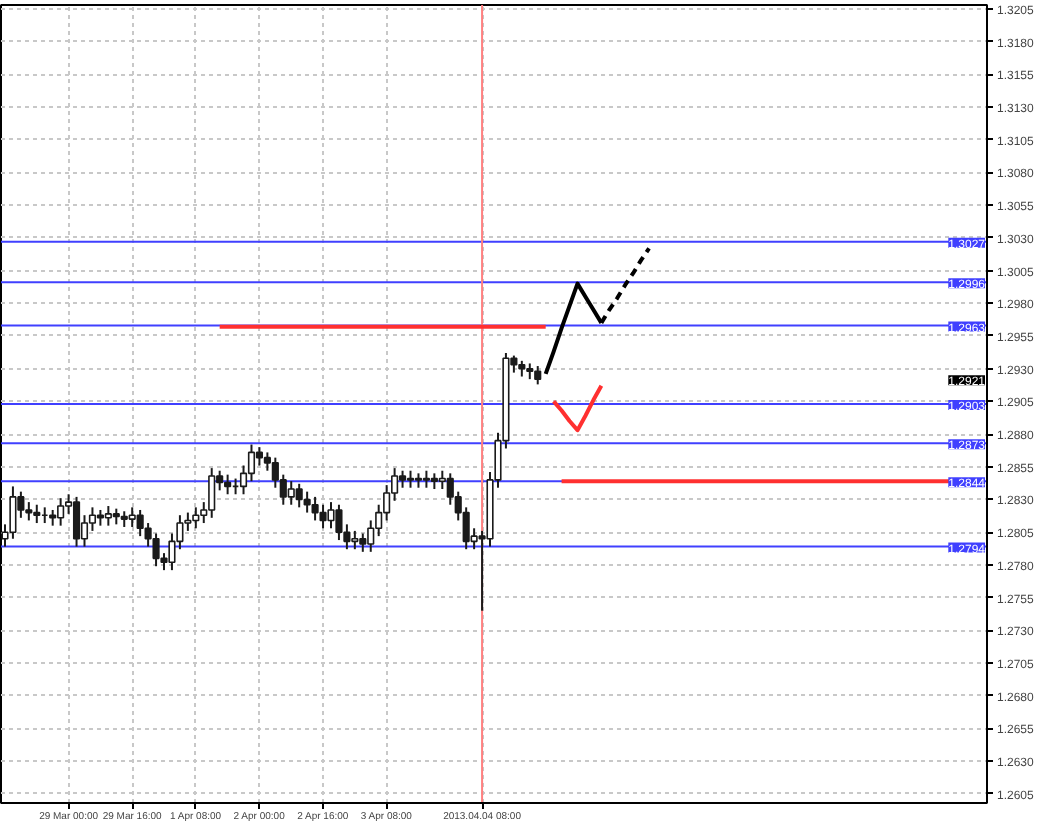 The image size is (1038, 828). Describe the element at coordinates (577, 408) in the screenshot. I see `line-series` at that location.